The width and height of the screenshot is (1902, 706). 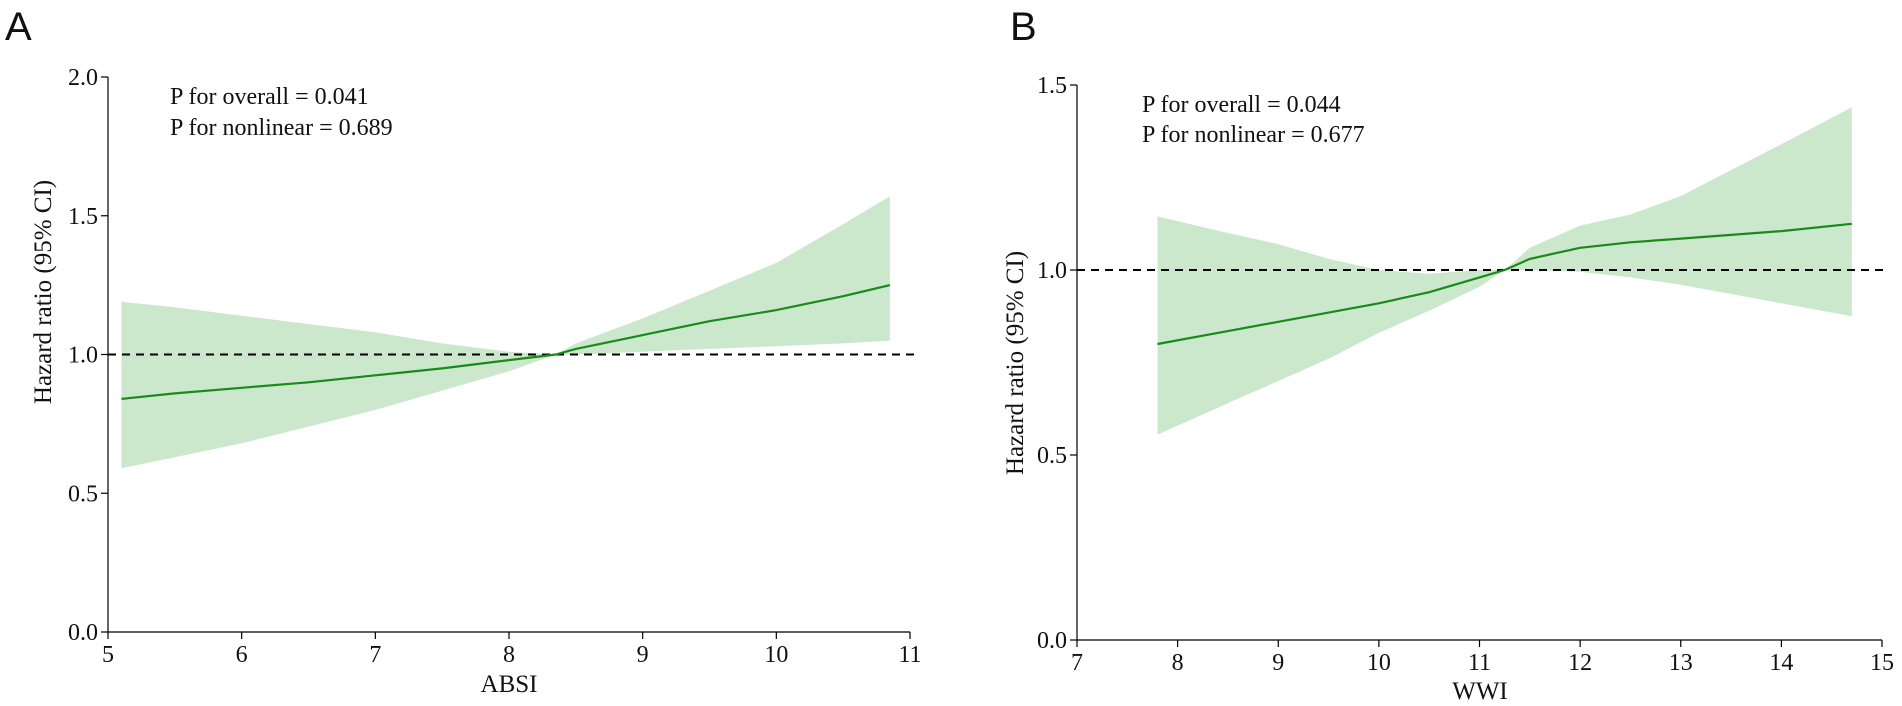 I want to click on x-tick-label: 6, so click(x=242, y=655).